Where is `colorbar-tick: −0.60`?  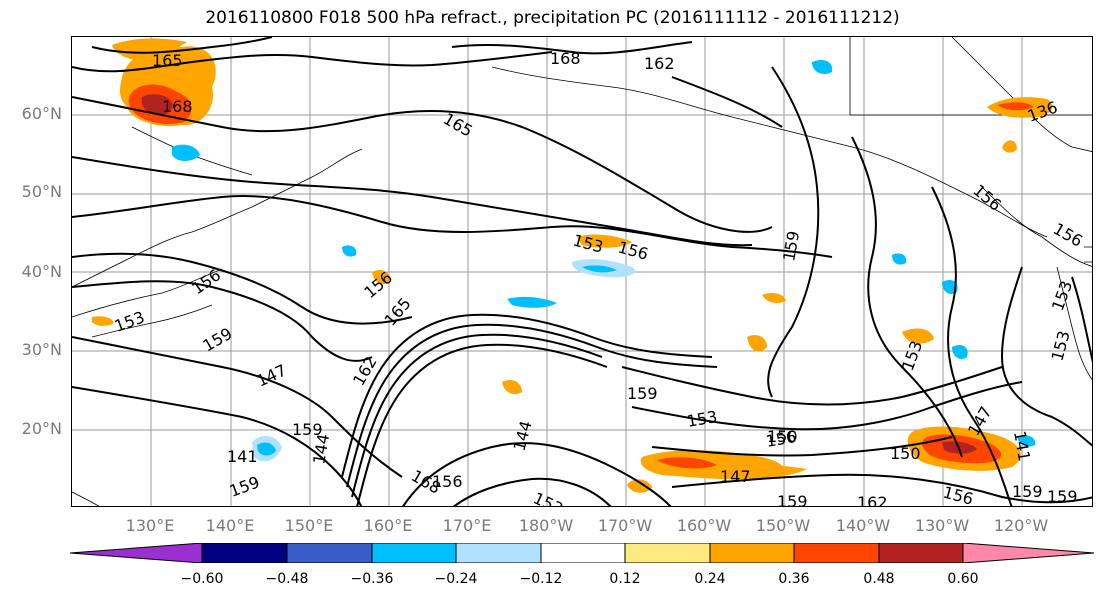
colorbar-tick: −0.60 is located at coordinates (202, 579).